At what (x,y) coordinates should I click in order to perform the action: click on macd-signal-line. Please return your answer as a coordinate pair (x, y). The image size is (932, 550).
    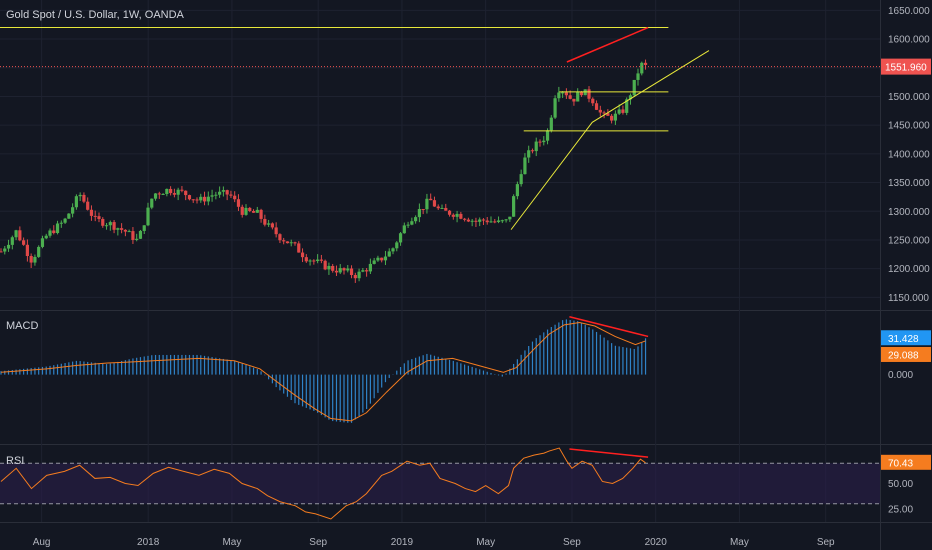
    Looking at the image, I should click on (323, 372).